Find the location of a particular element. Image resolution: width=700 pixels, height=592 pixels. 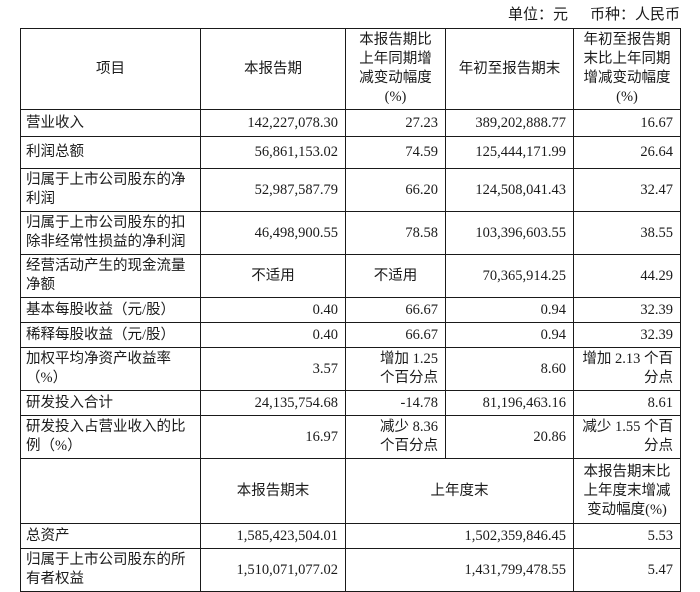

current-period-value: 3.57 is located at coordinates (273, 369).